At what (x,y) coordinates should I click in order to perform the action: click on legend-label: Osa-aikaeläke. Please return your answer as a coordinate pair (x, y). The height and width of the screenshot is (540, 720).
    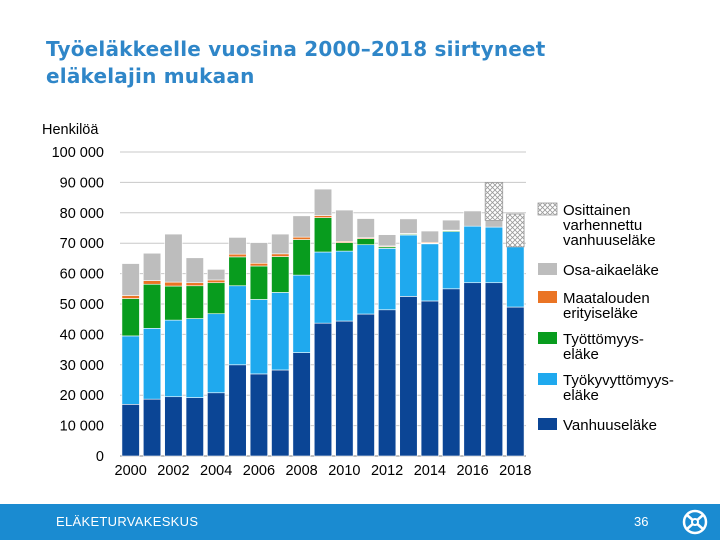
    Looking at the image, I should click on (611, 270).